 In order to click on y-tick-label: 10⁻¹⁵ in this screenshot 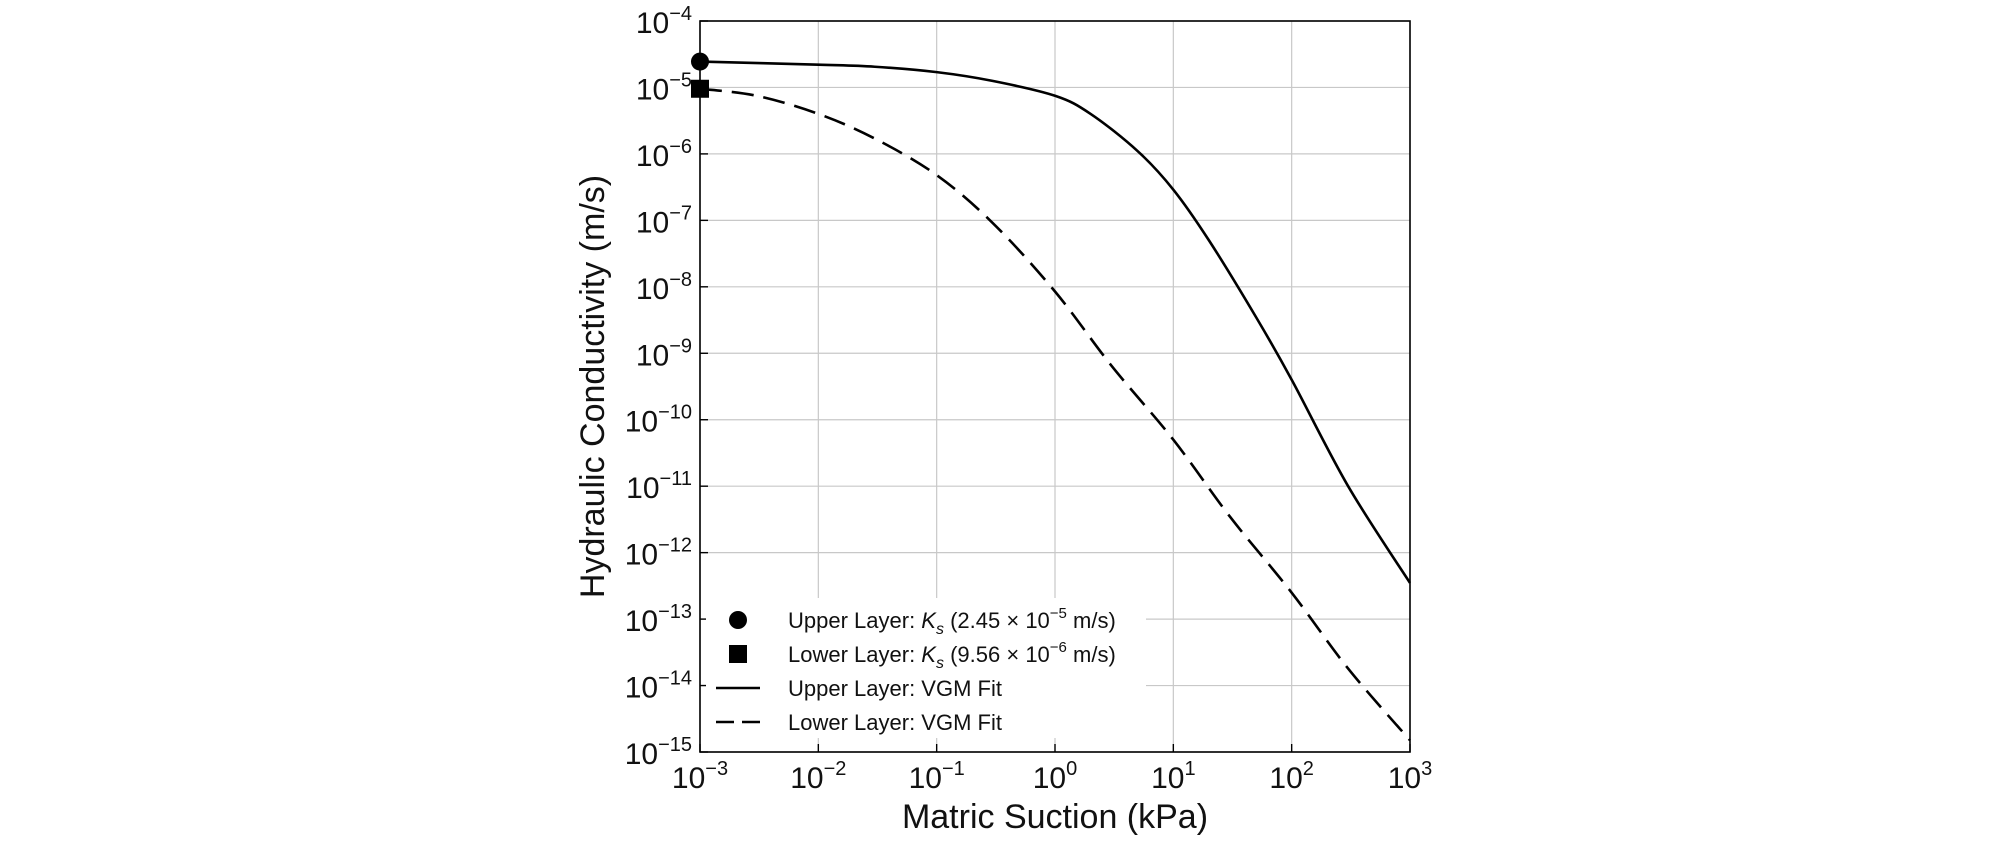, I will do `click(658, 752)`.